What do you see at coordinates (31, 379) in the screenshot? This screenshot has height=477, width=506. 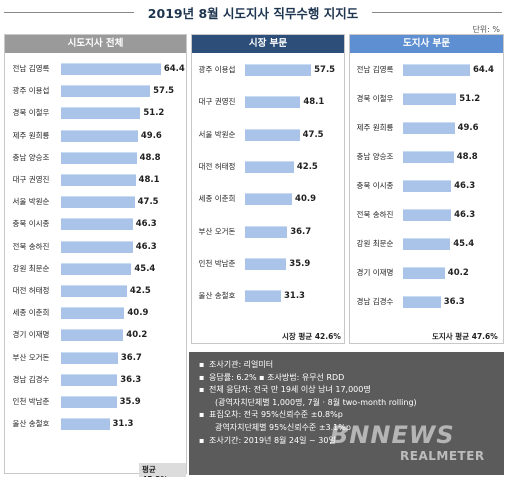 I see `category-label: 경남 김경수` at bounding box center [31, 379].